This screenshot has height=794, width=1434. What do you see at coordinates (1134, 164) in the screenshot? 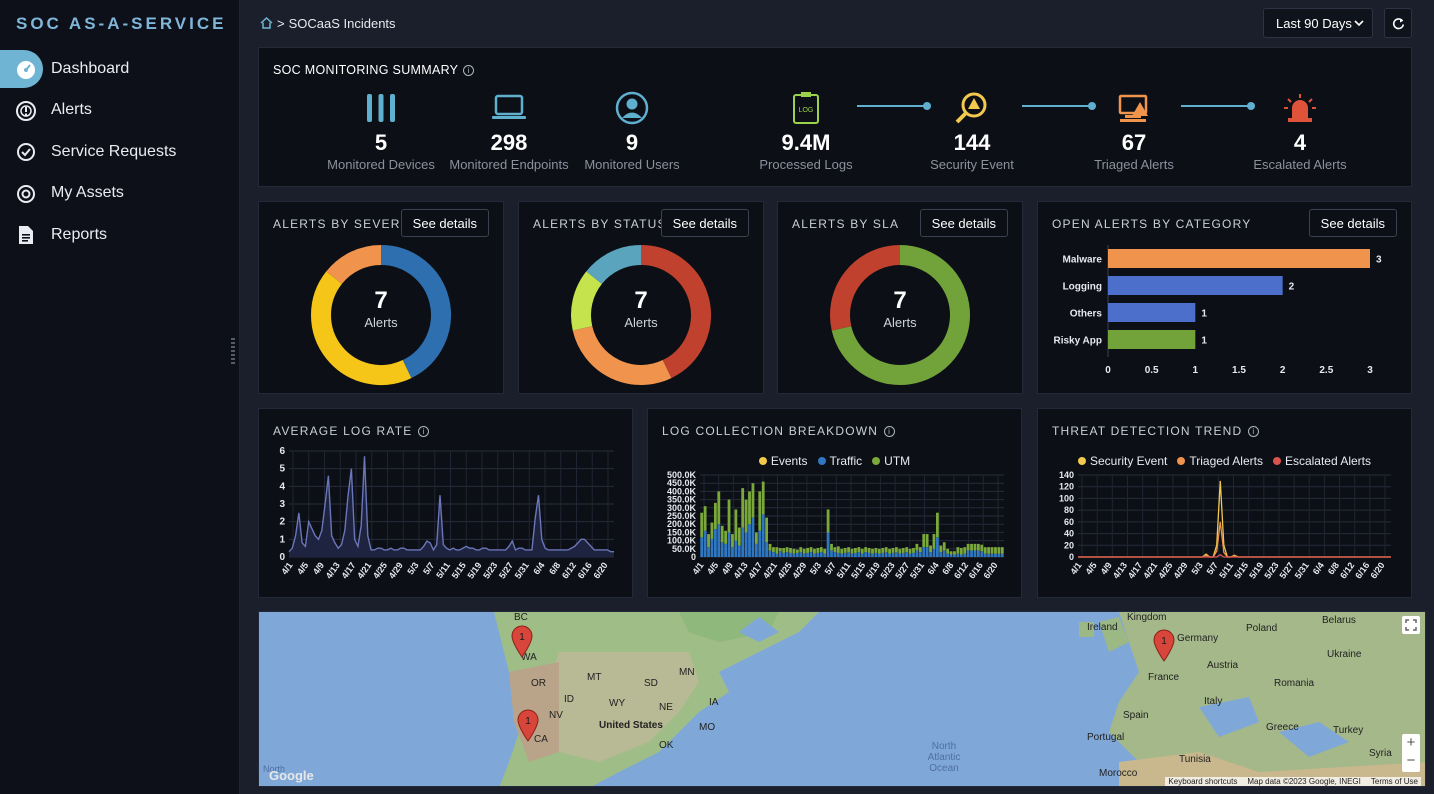
I see `metric-label: Triaged Alerts` at bounding box center [1134, 164].